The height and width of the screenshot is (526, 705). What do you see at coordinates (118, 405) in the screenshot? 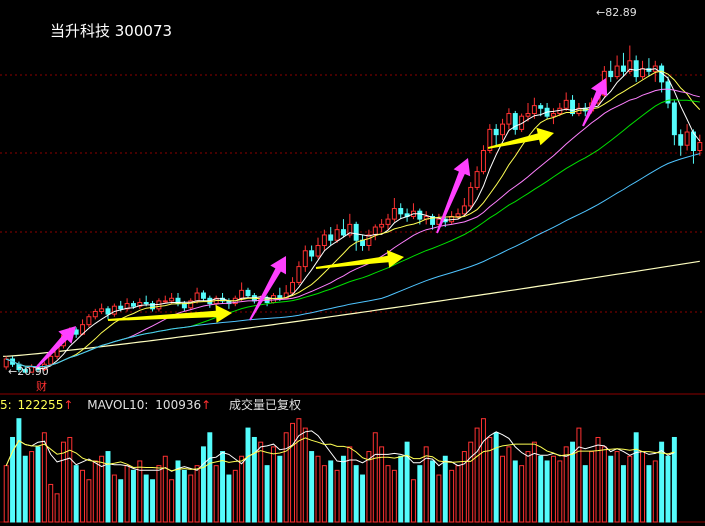
I see `mavol10-label: MAVOL10:` at bounding box center [118, 405].